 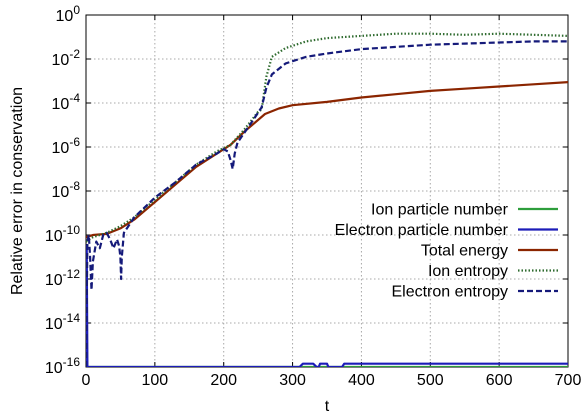 I want to click on y-tick-label-exponent: -8, so click(x=74, y=186).